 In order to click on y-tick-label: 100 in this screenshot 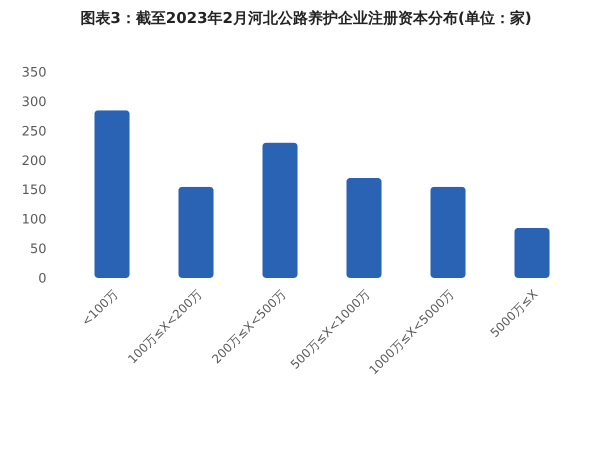, I will do `click(34, 220)`.